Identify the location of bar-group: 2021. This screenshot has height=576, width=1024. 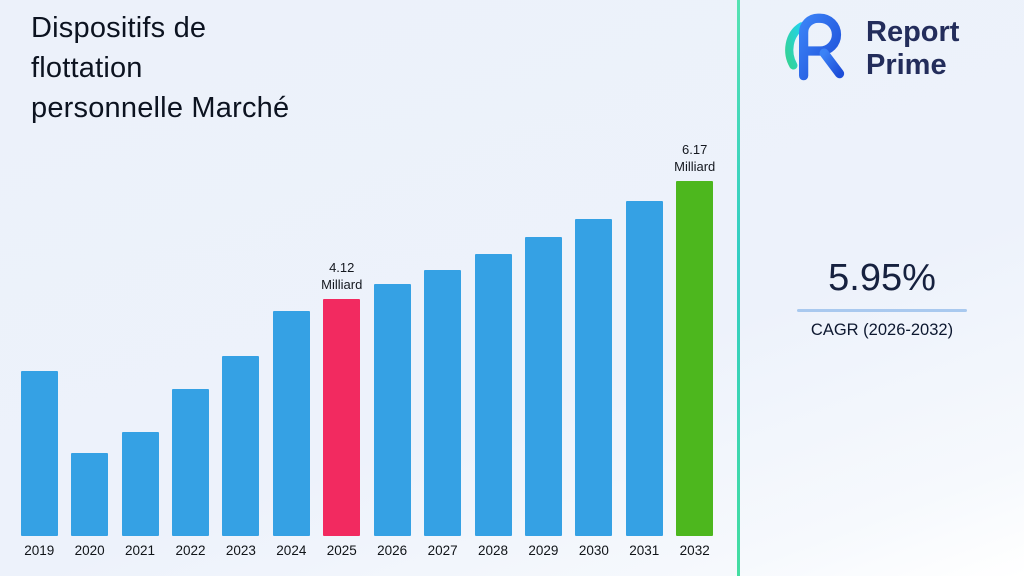
(140, 496).